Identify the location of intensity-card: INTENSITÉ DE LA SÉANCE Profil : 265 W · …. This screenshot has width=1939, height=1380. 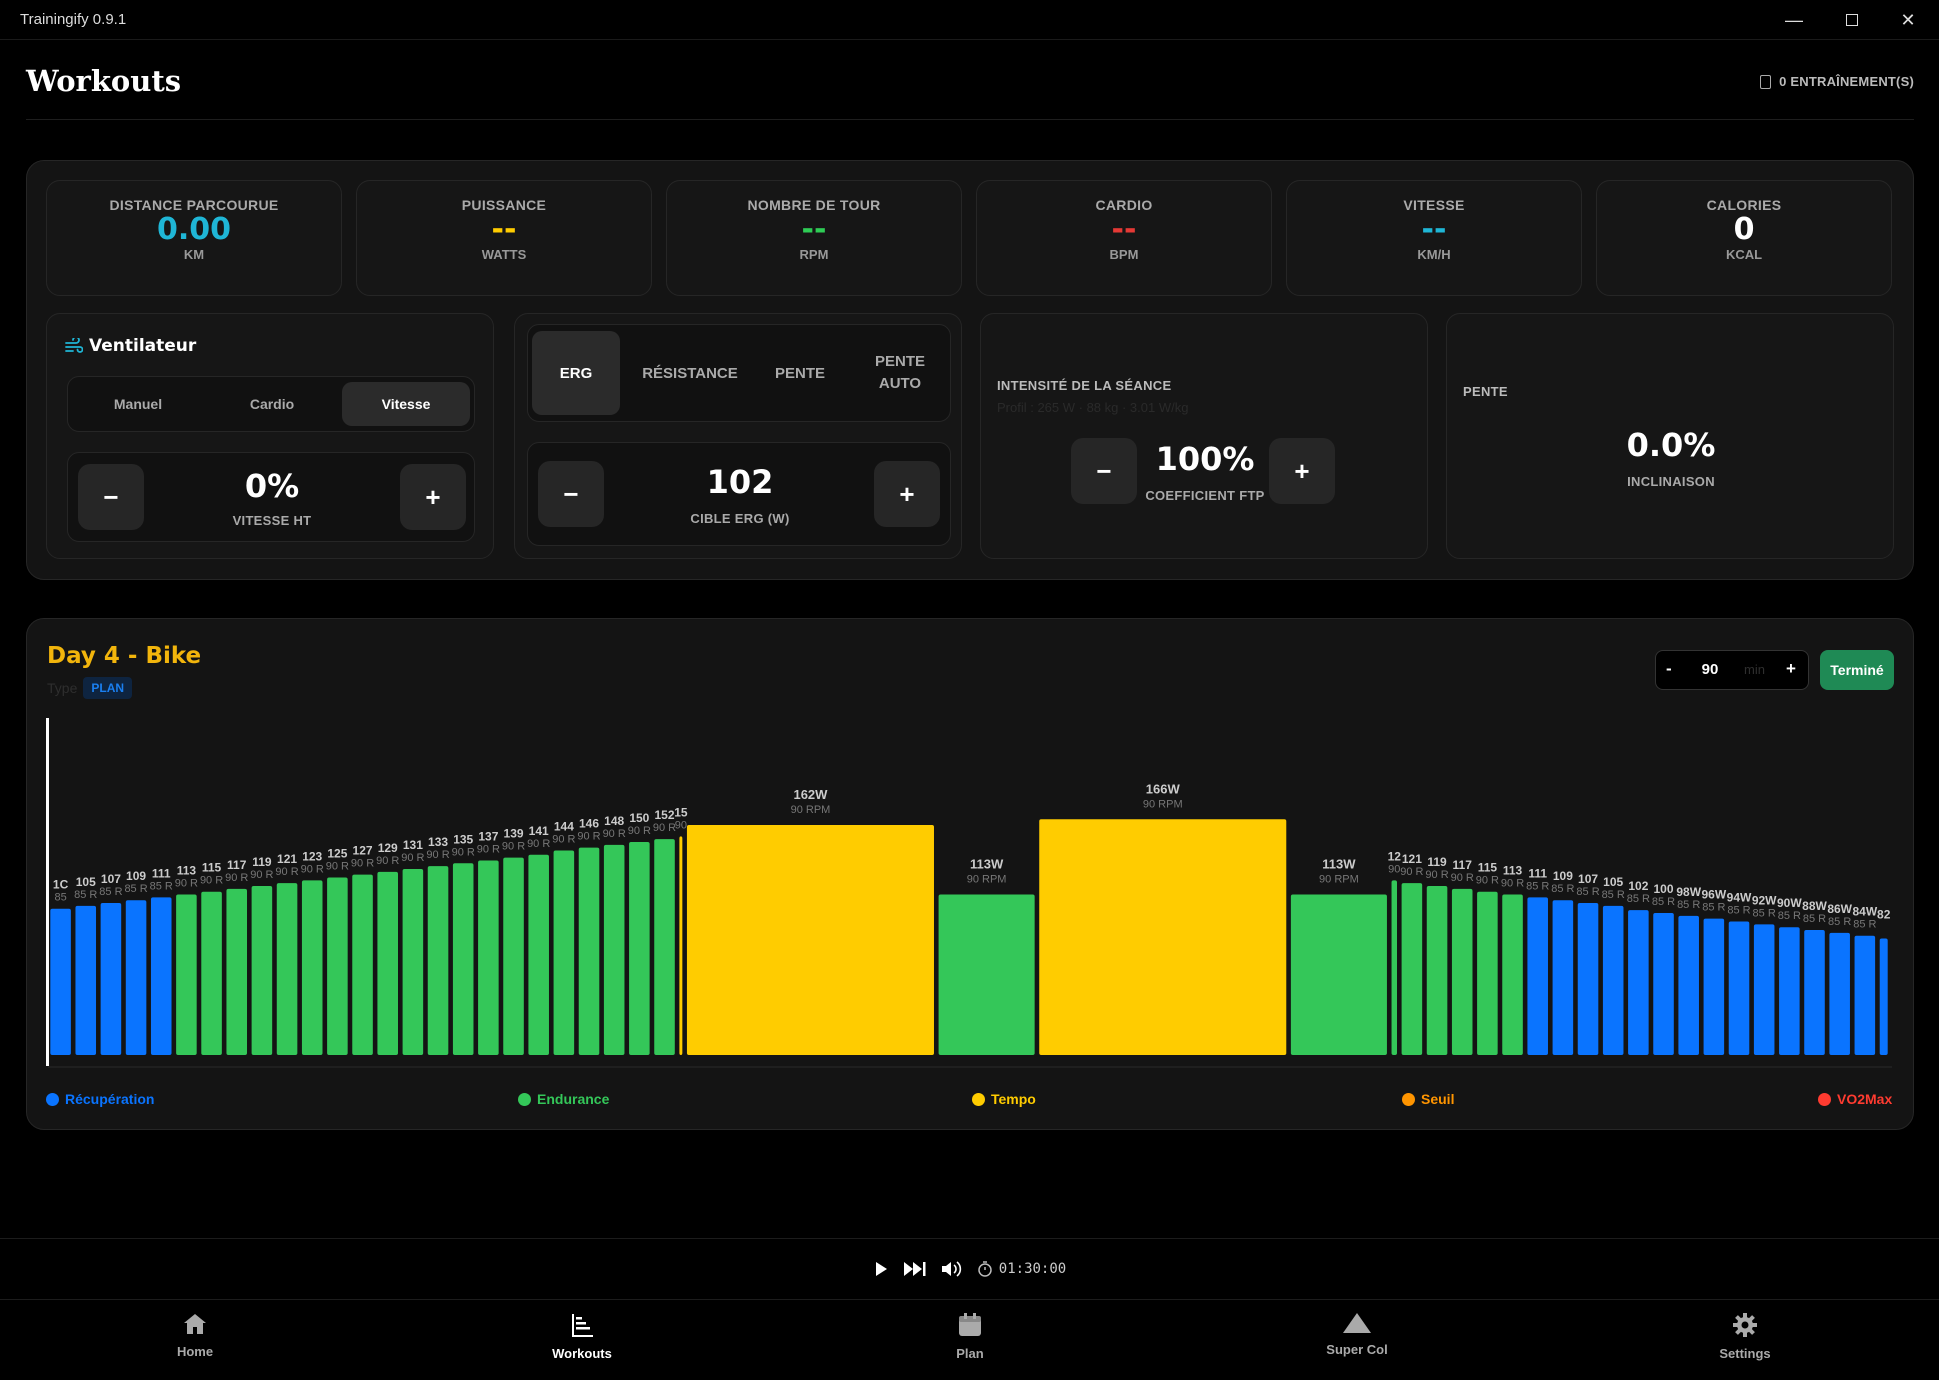
(1204, 436).